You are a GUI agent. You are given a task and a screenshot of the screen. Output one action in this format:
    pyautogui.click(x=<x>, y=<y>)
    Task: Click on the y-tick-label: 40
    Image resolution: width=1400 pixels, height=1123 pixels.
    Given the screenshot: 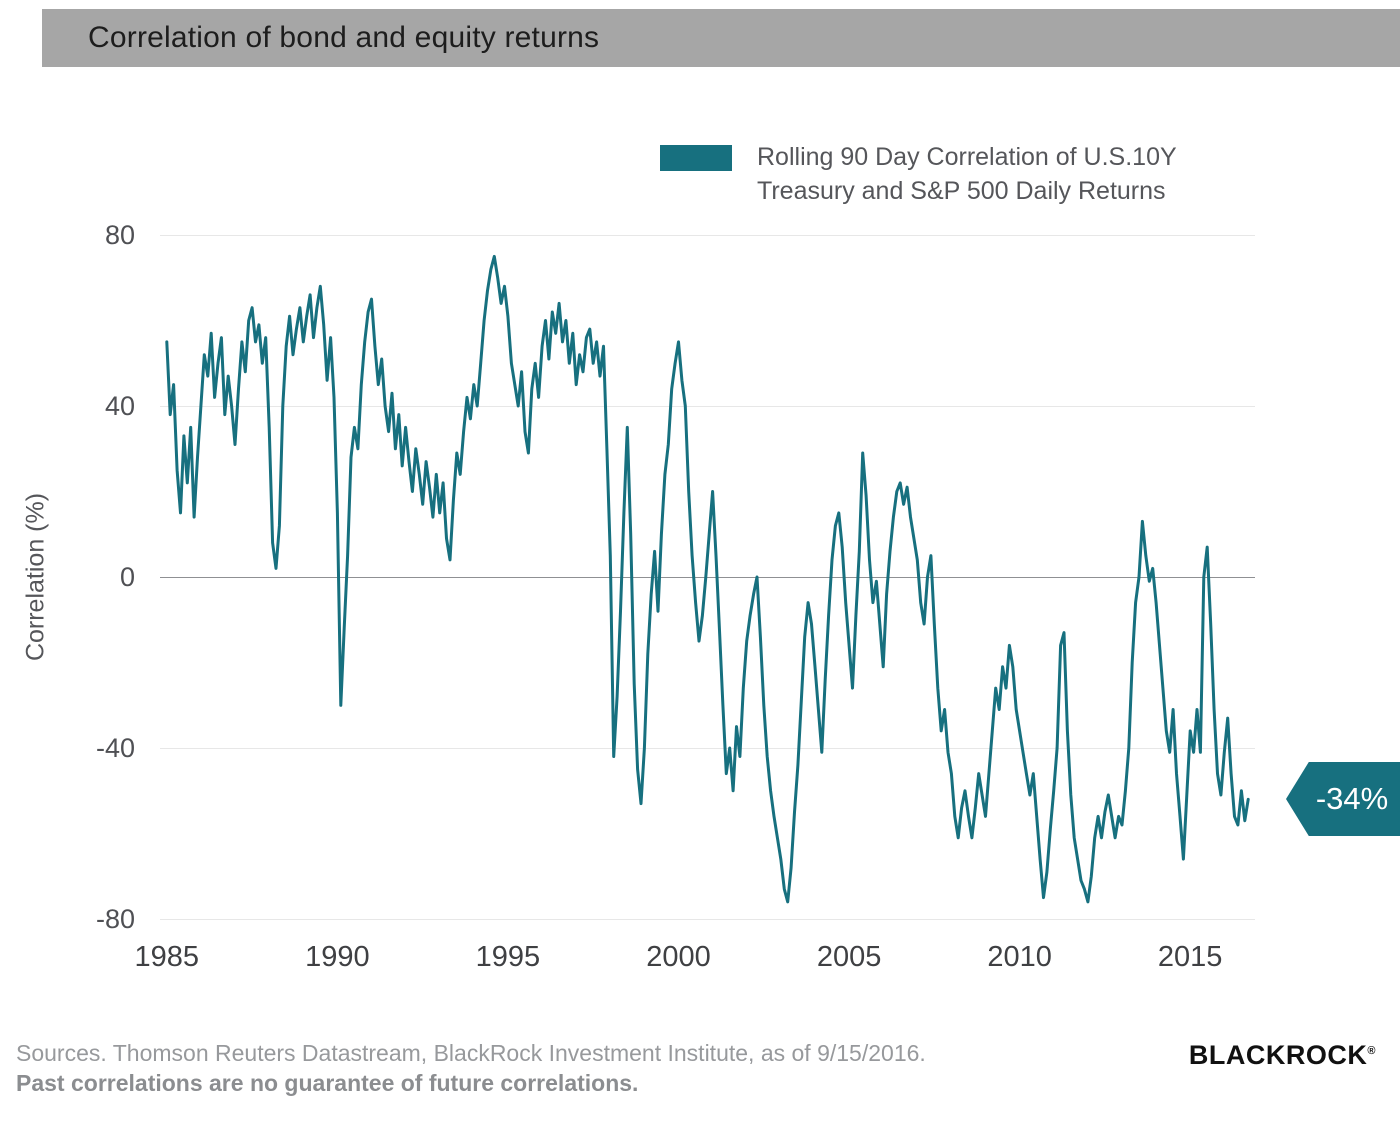 What is the action you would take?
    pyautogui.click(x=119, y=406)
    